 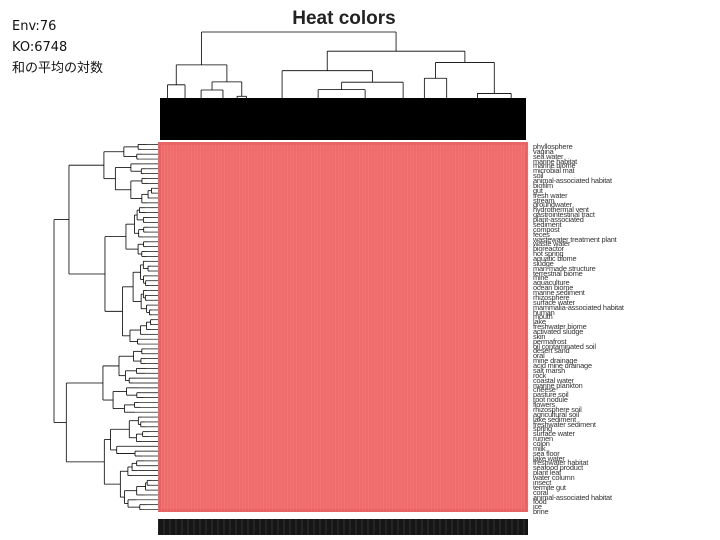 I want to click on row-label: groundwater, so click(x=552, y=205).